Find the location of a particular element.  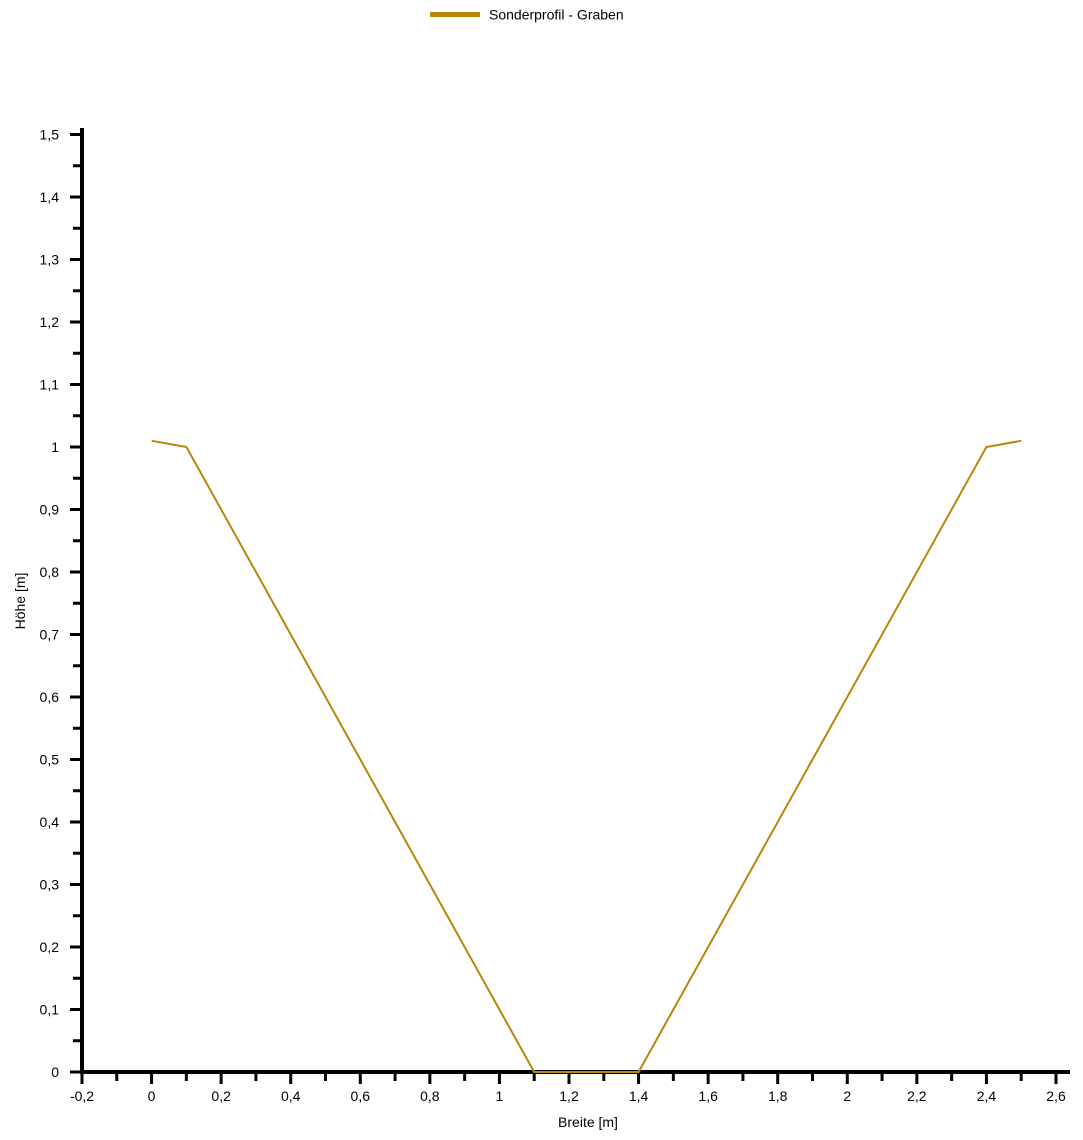

x-tick-label: 1,8 is located at coordinates (778, 1096).